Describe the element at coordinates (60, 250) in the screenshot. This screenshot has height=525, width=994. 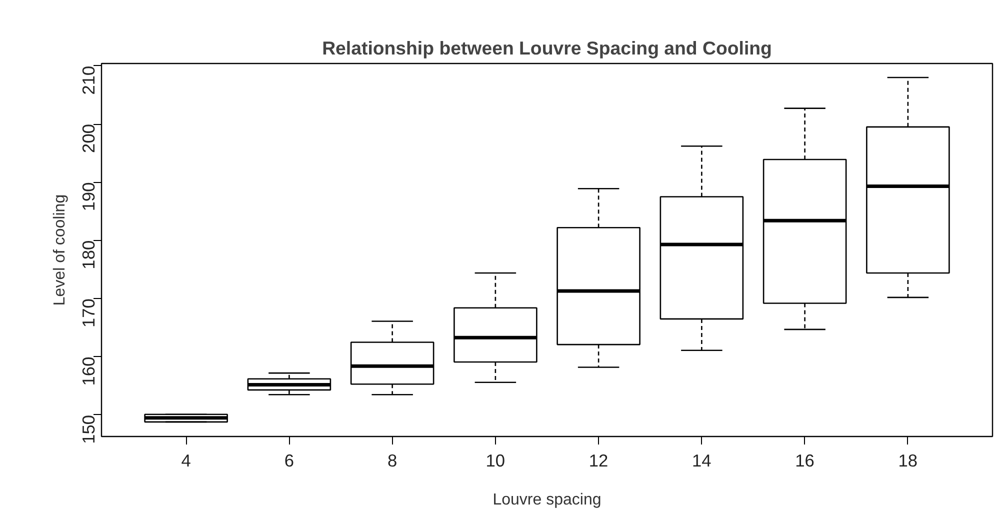
I see `y-axis-title: Level of cooling` at that location.